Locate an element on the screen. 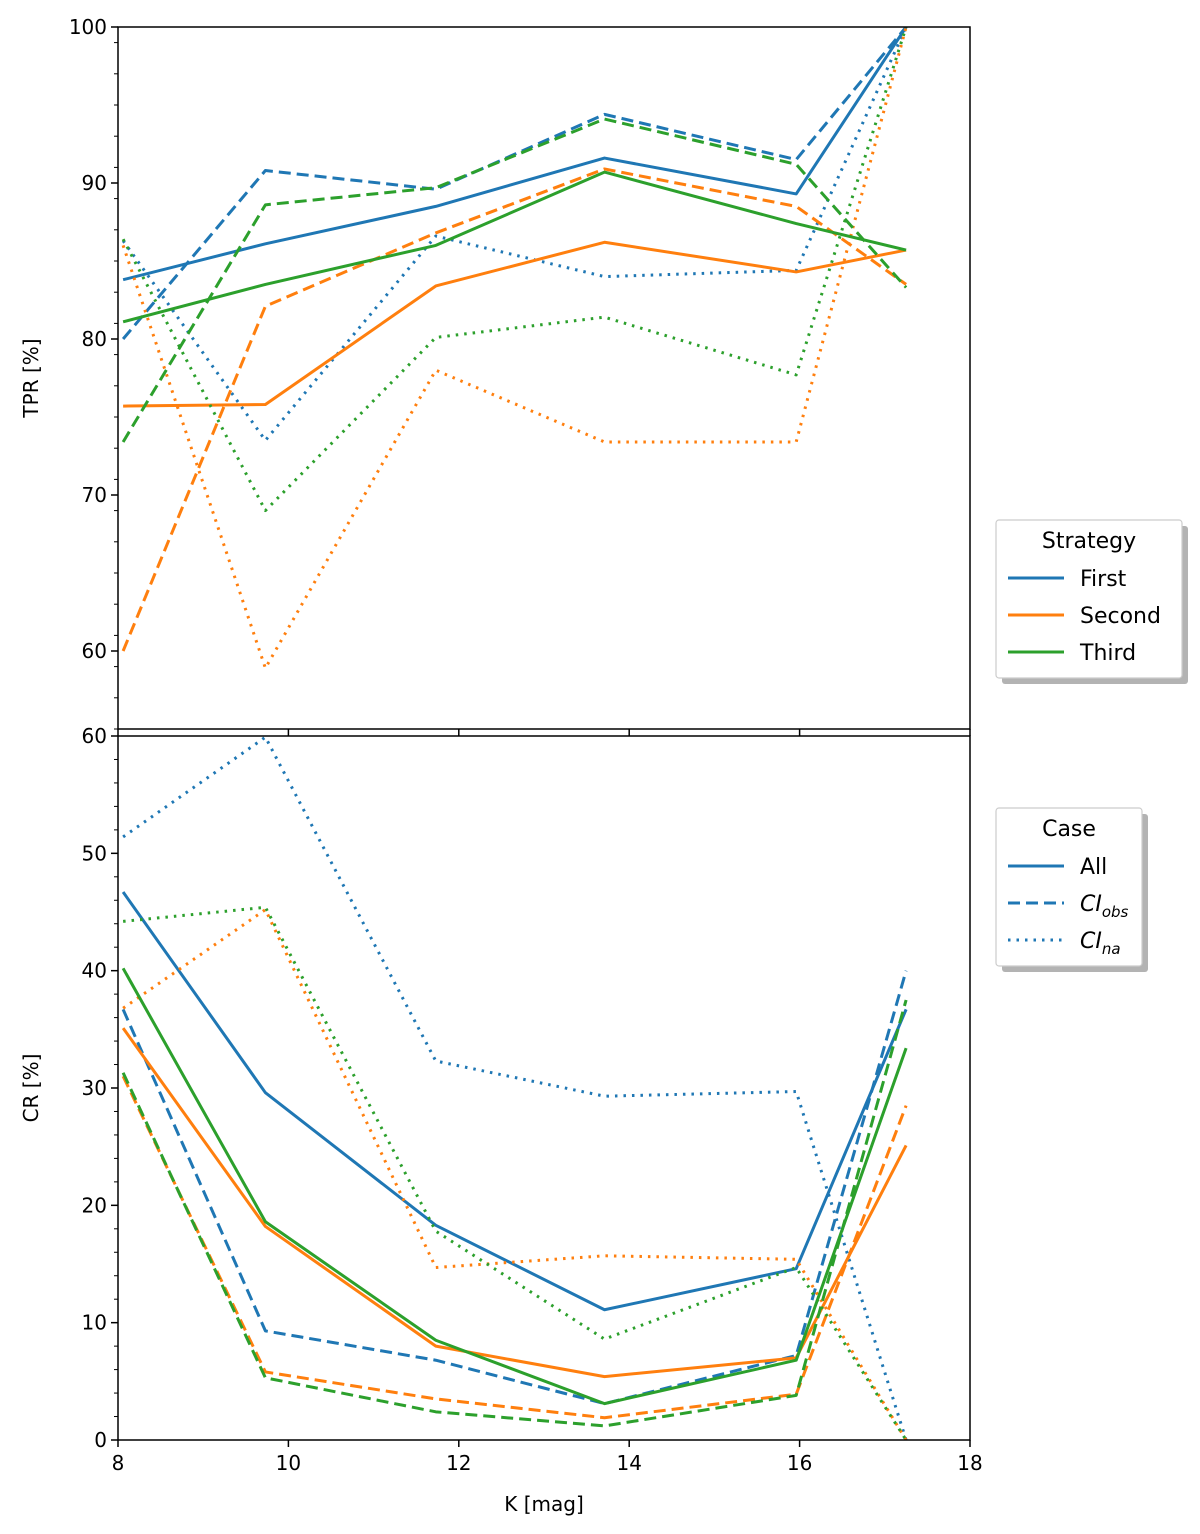  tpr-line-first-all is located at coordinates (515, 154).